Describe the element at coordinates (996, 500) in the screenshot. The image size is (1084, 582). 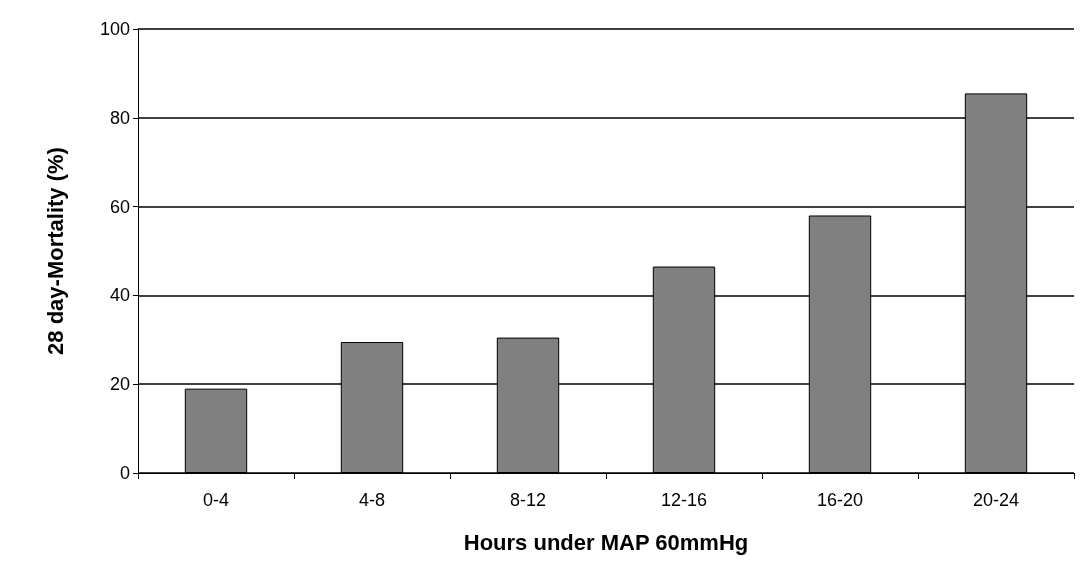
I see `x-tick-label: 20-24` at that location.